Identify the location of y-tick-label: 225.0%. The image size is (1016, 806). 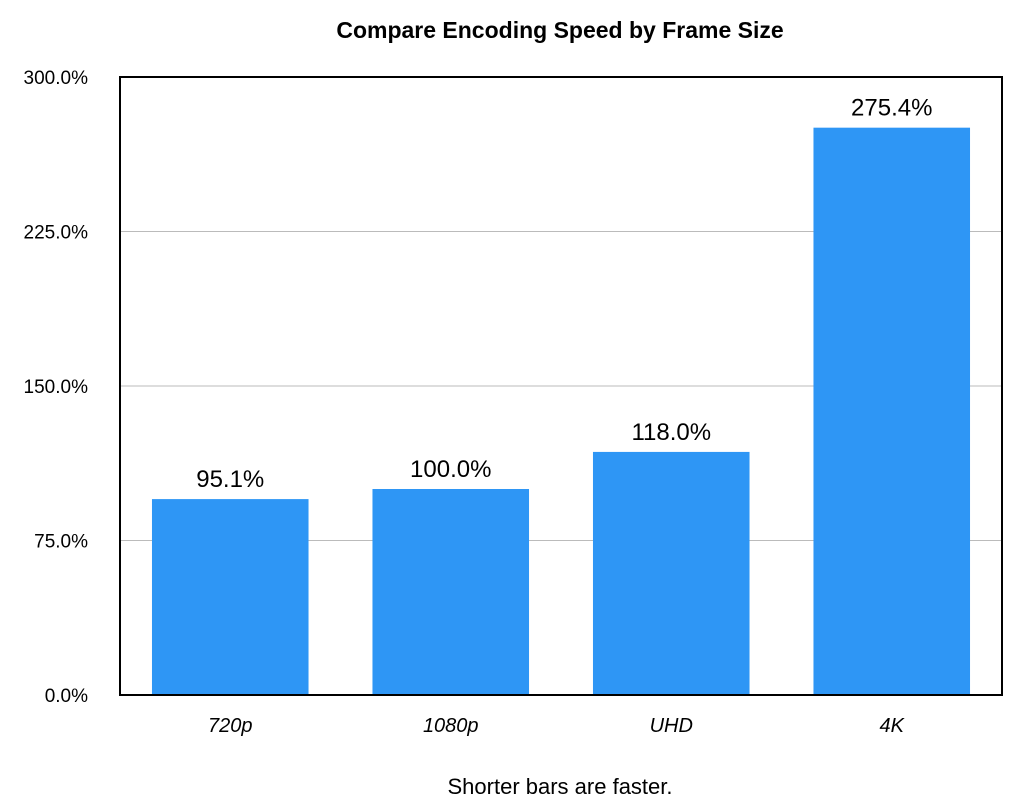
(56, 233).